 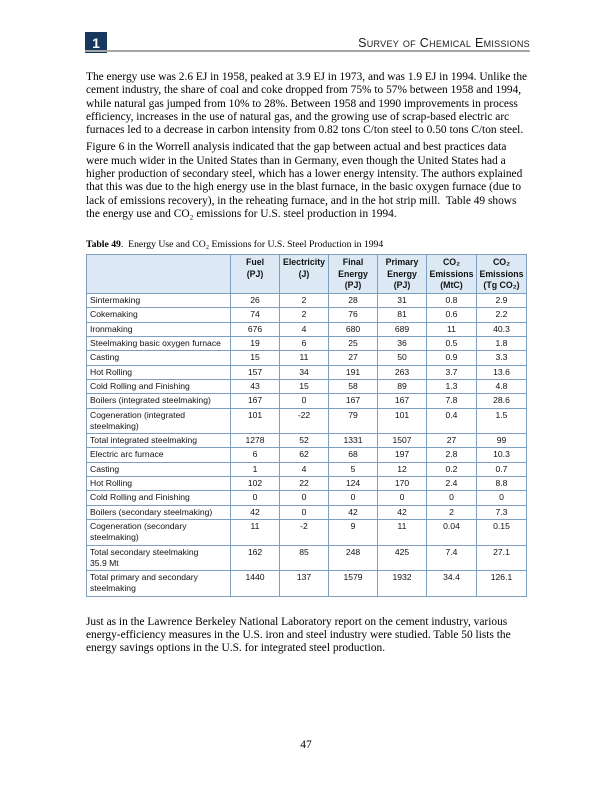 I want to click on row-value: 0.5, so click(x=451, y=344).